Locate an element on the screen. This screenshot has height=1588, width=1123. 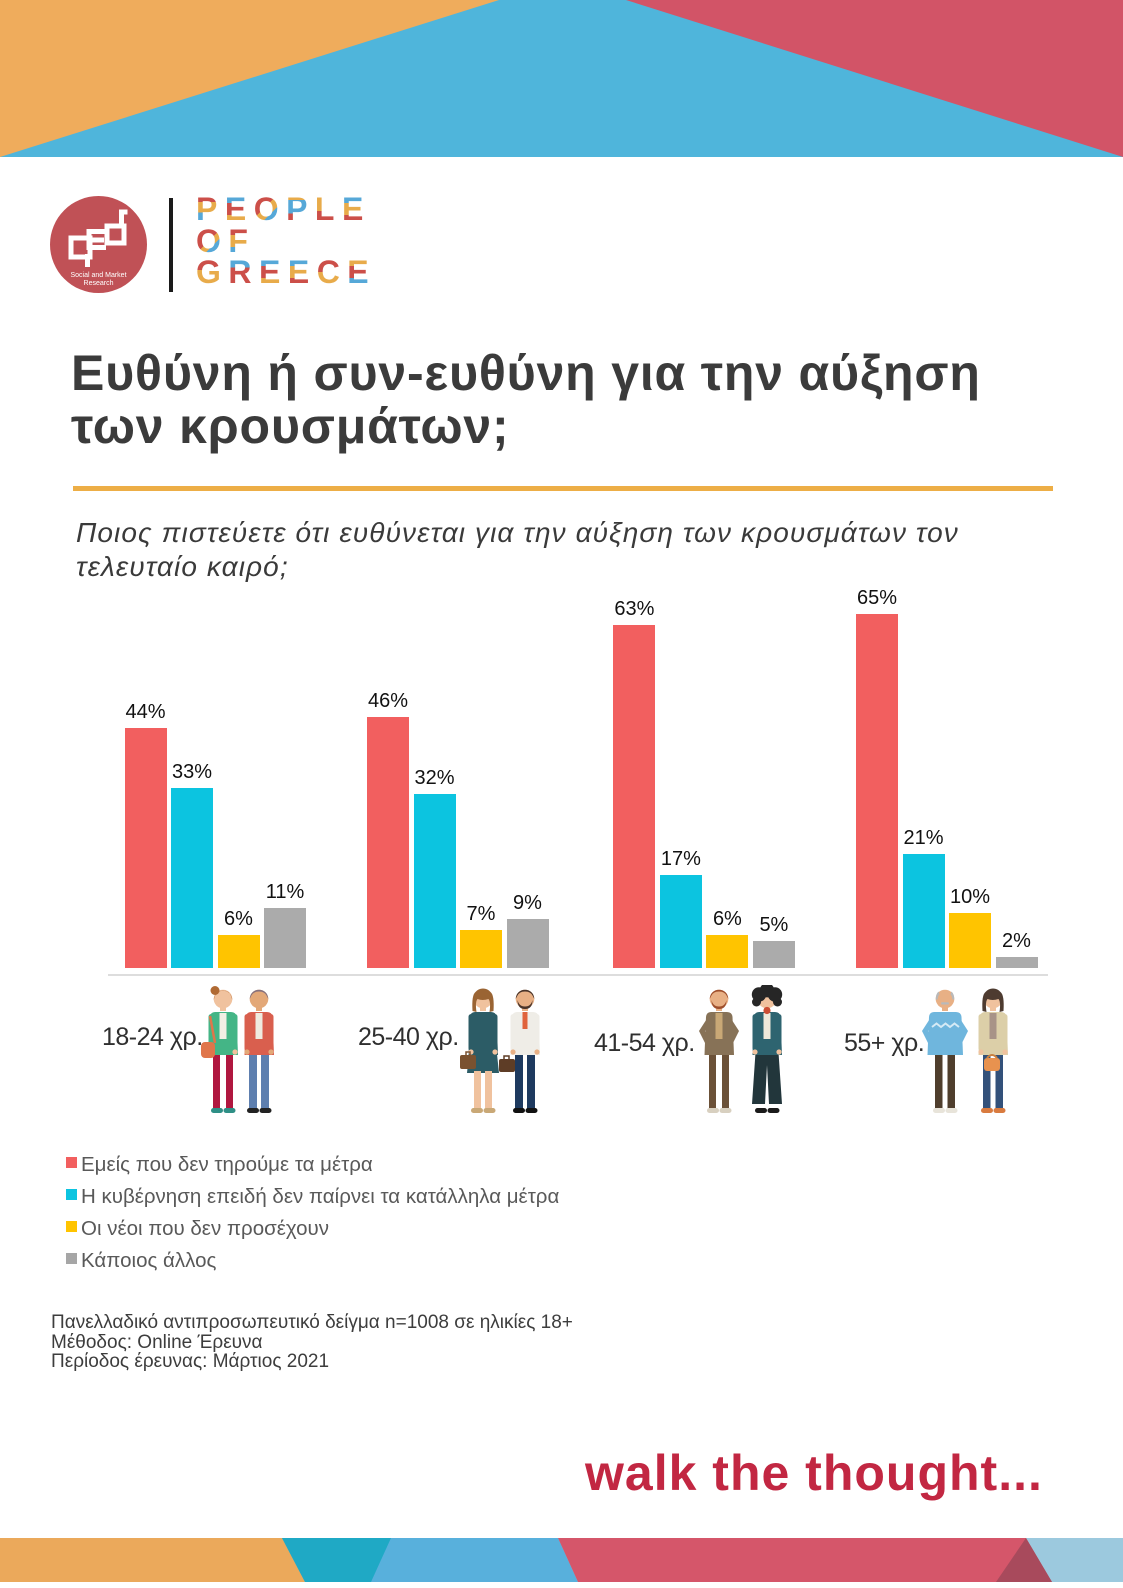
svg-text: Research is located at coordinates (99, 283).